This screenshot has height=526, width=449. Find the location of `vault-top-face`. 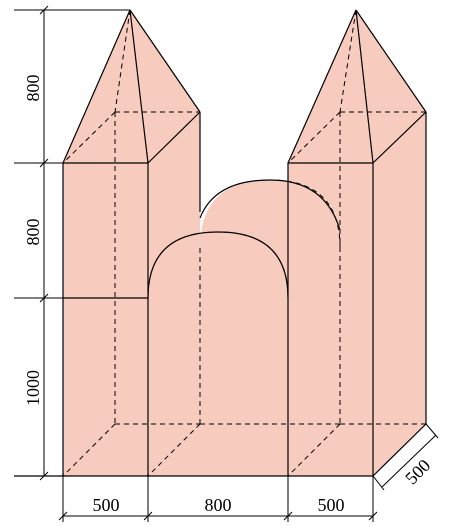

vault-top-face is located at coordinates (244, 239).